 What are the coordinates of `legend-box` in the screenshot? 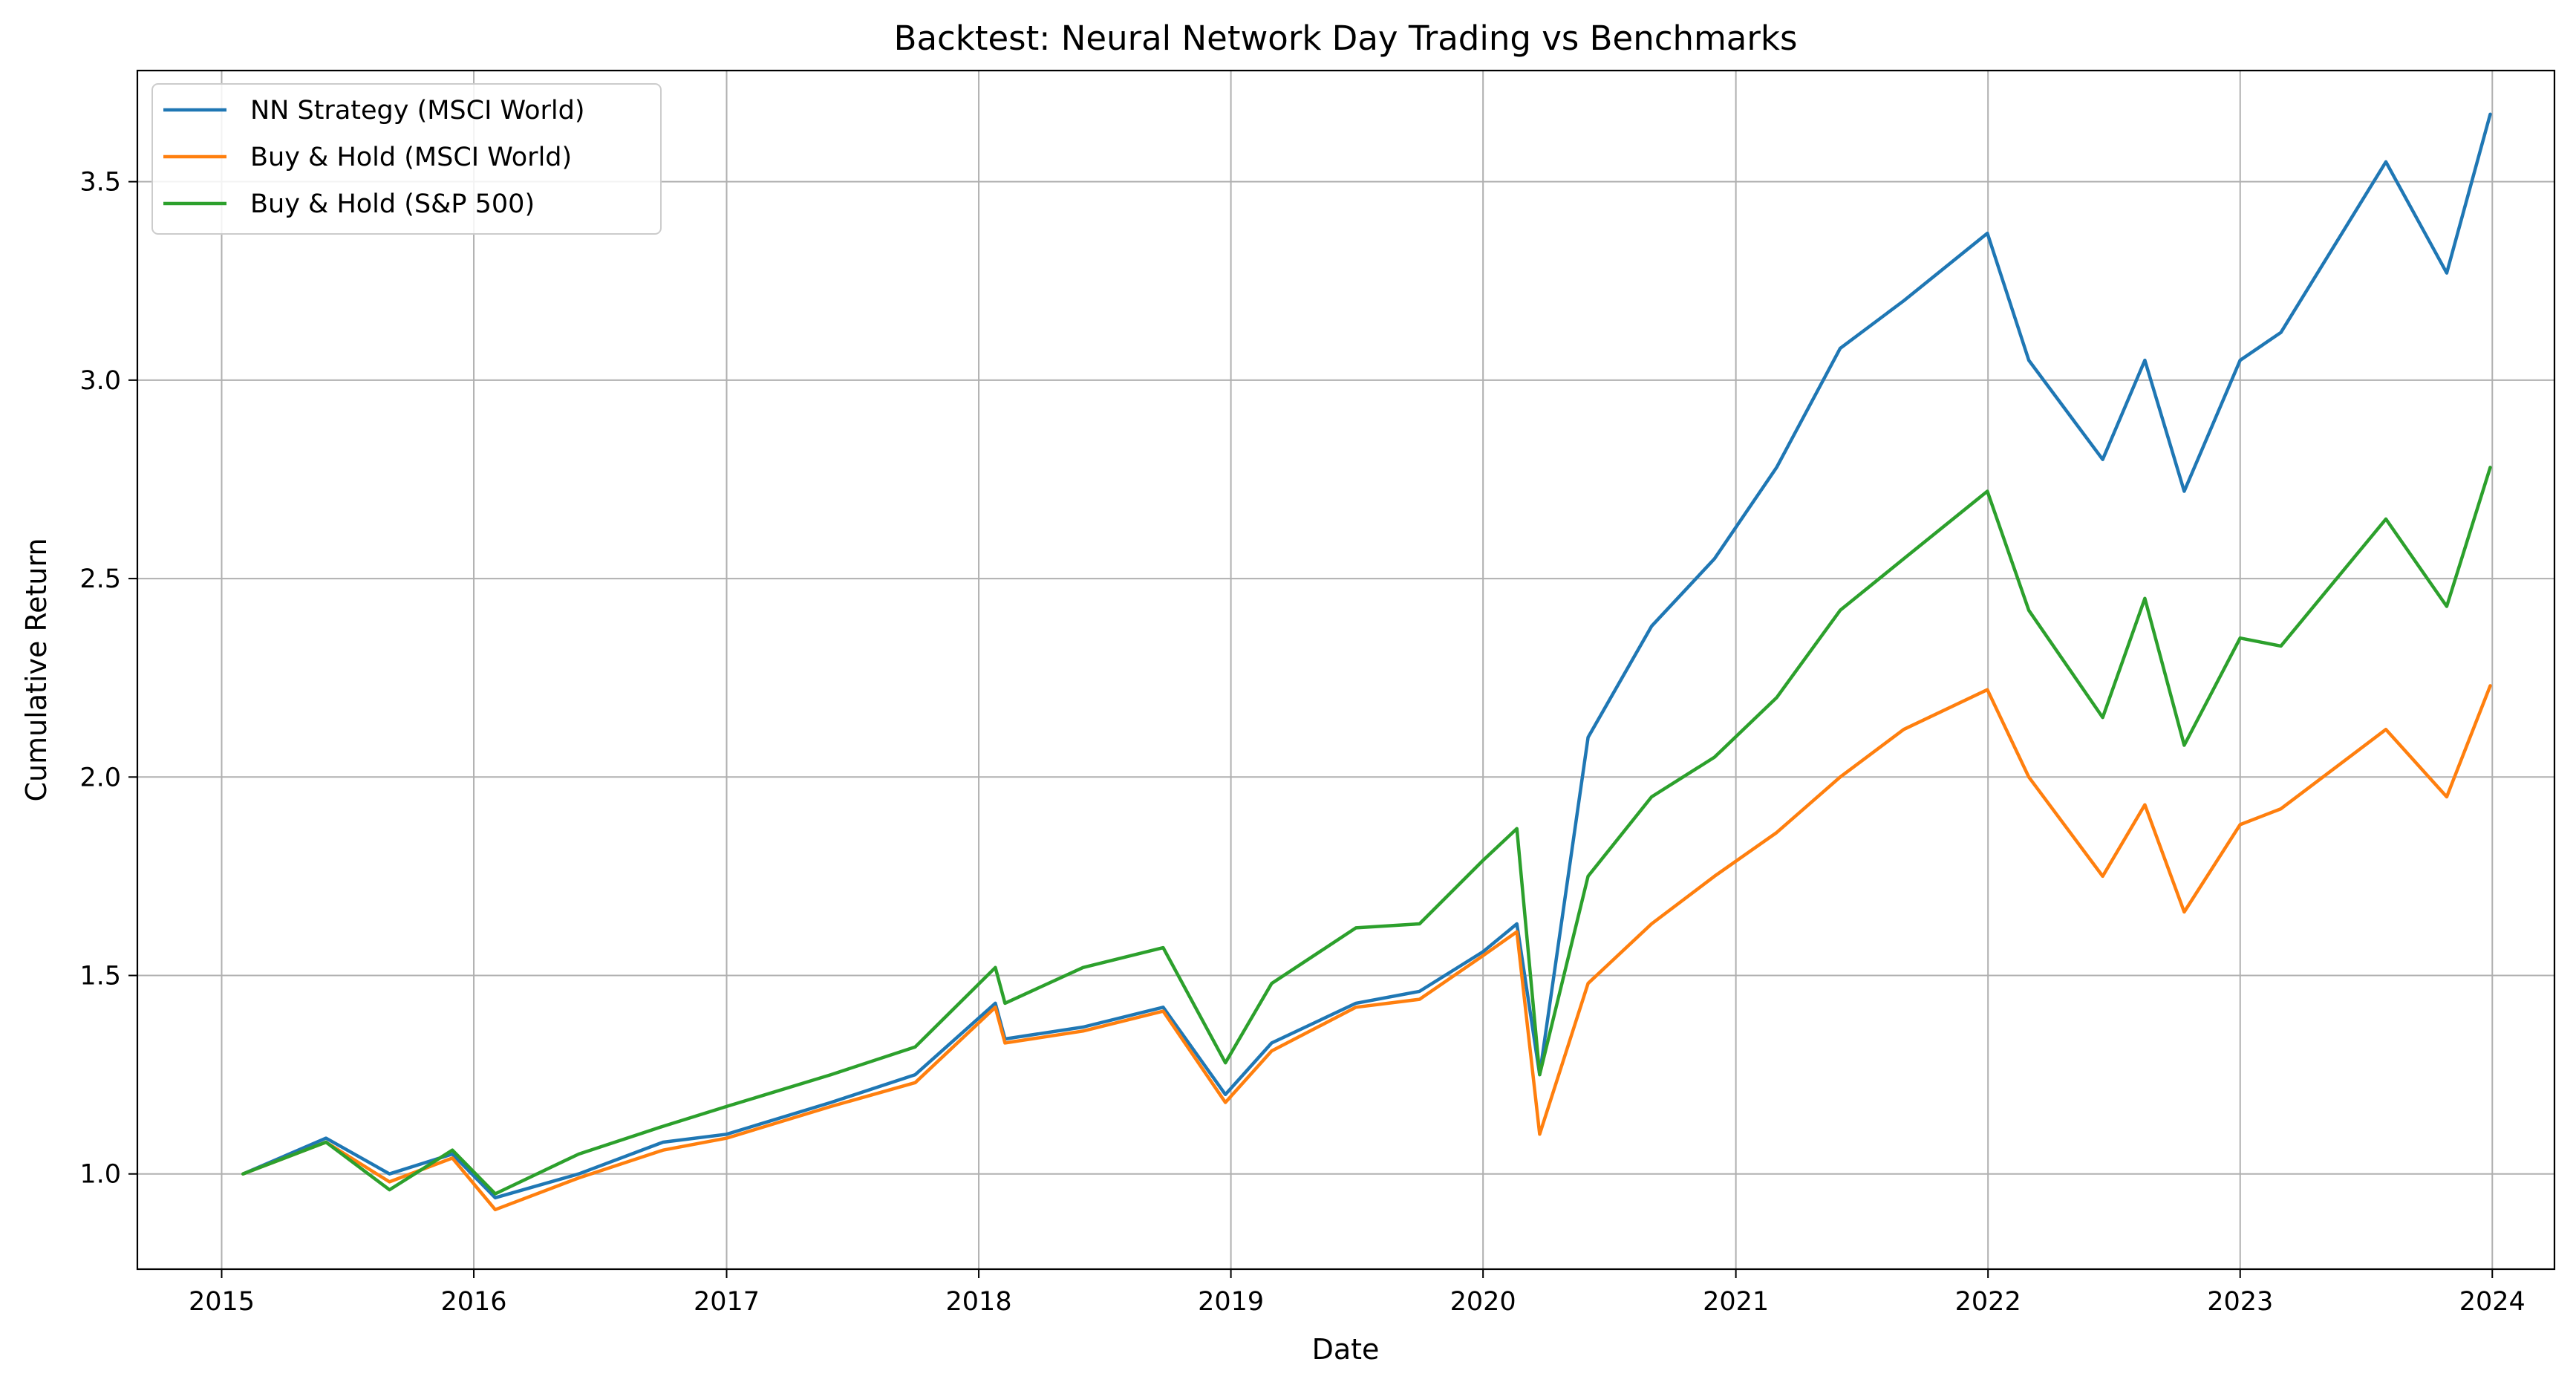 It's located at (406, 159).